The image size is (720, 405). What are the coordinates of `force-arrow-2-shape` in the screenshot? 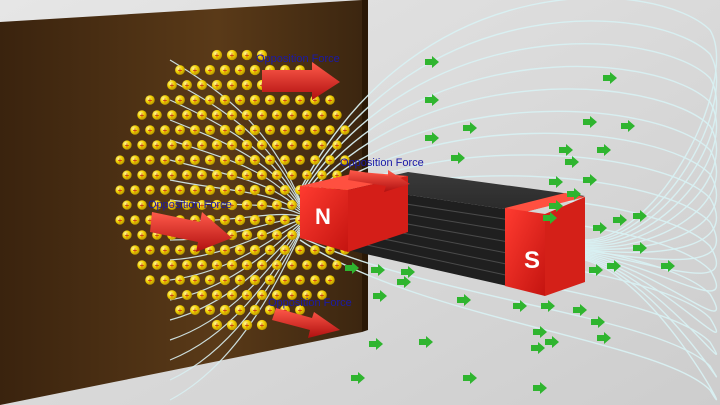 It's located at (379, 181).